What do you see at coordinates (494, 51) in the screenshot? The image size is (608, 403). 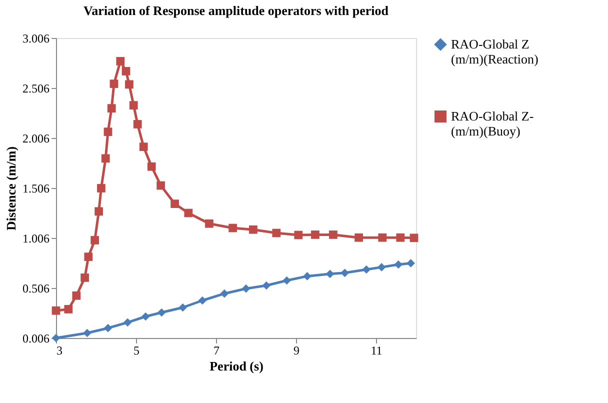 I see `legend-label: RAO-Global Z(m/m)(Reaction)` at bounding box center [494, 51].